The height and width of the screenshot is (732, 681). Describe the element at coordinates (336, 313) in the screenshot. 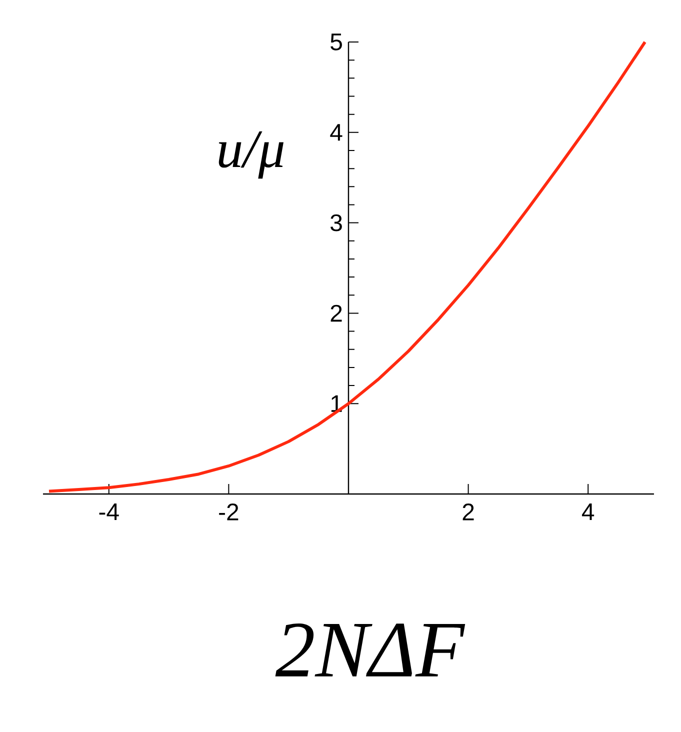

I see `y-tick-label: 2` at that location.